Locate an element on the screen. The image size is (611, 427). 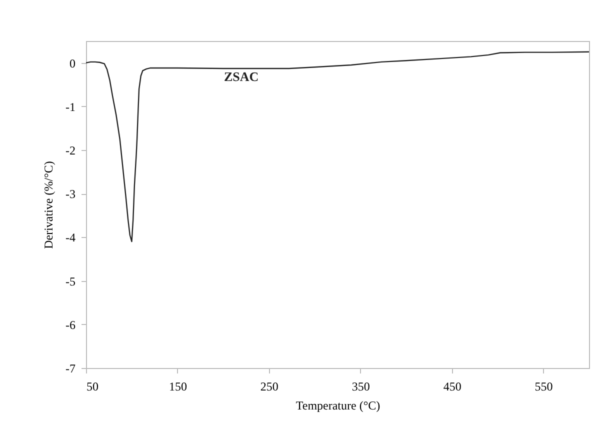
y-tick-label: -4 is located at coordinates (71, 237).